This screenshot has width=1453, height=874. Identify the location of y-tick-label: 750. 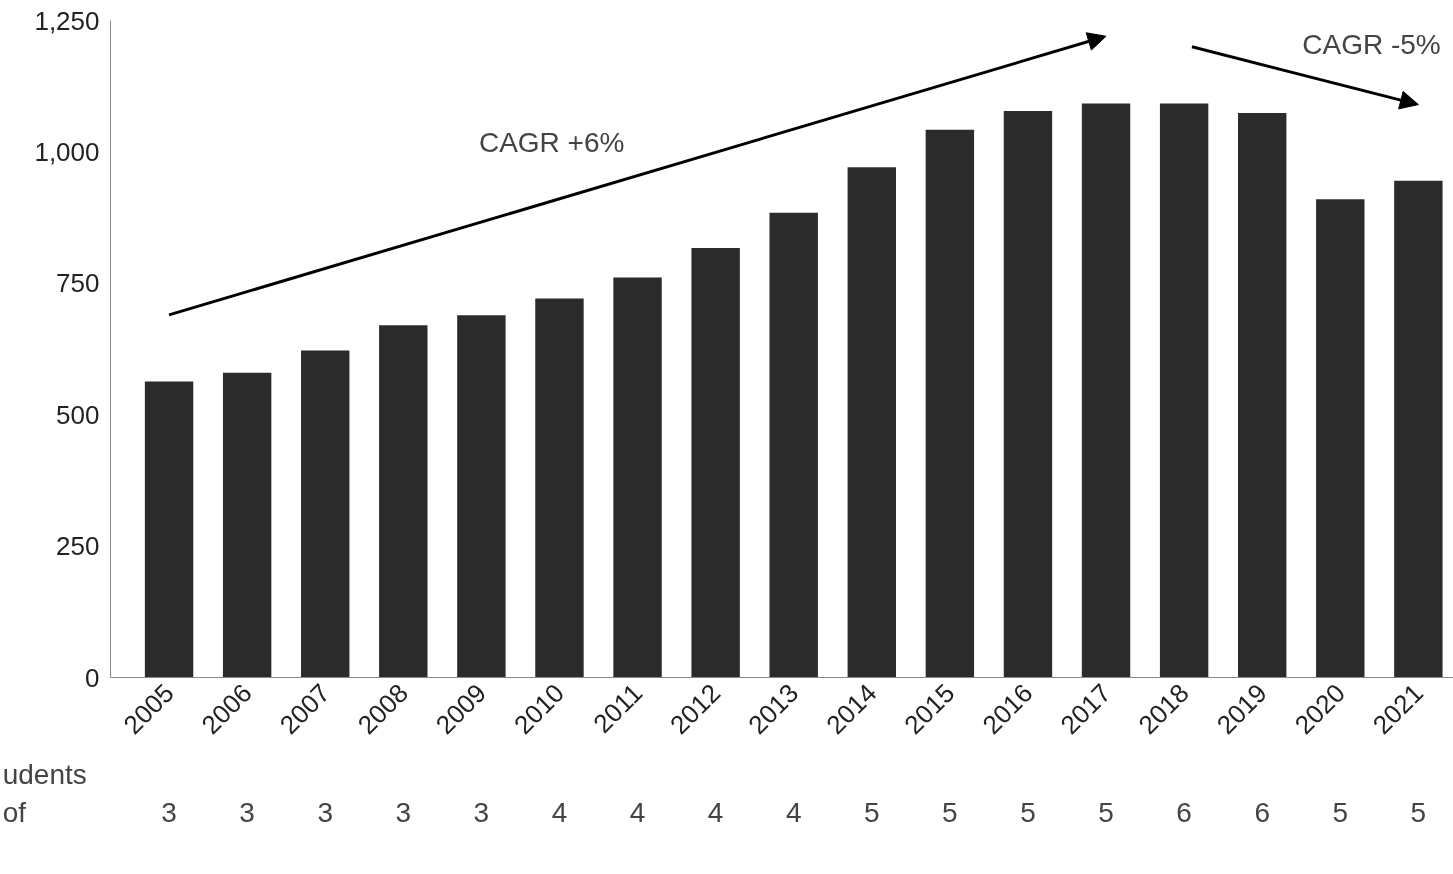
(78, 283).